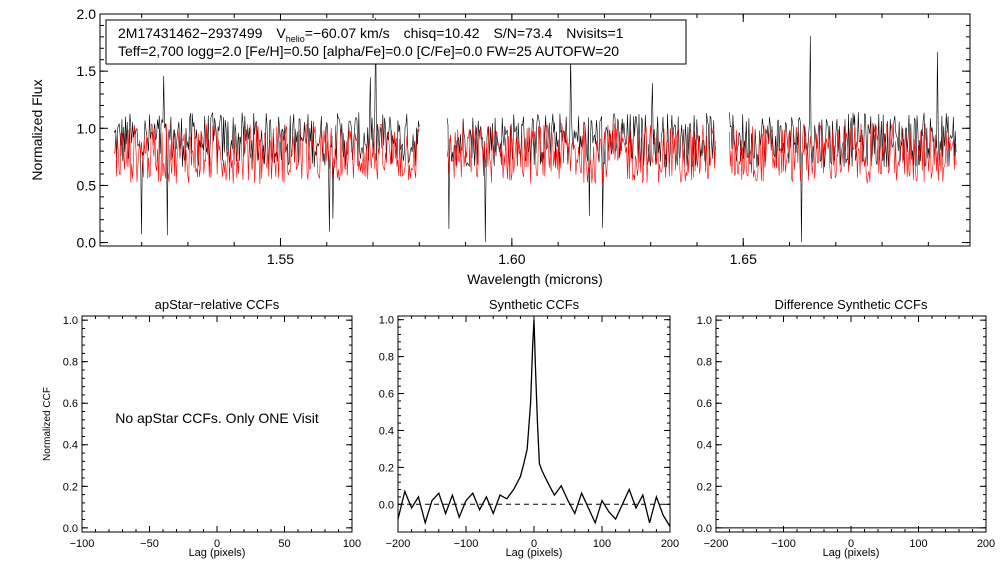 This screenshot has height=576, width=1008. I want to click on synthetic_ccf-x-tick-label: 200, so click(670, 544).